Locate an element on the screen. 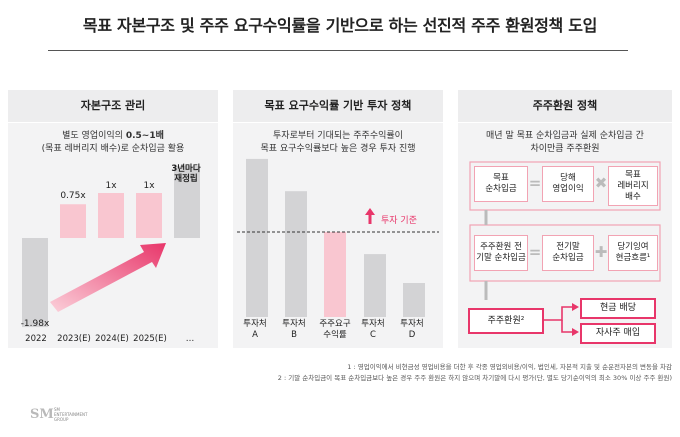 This screenshot has height=437, width=680. x-tick-label: 투자처 D is located at coordinates (412, 329).